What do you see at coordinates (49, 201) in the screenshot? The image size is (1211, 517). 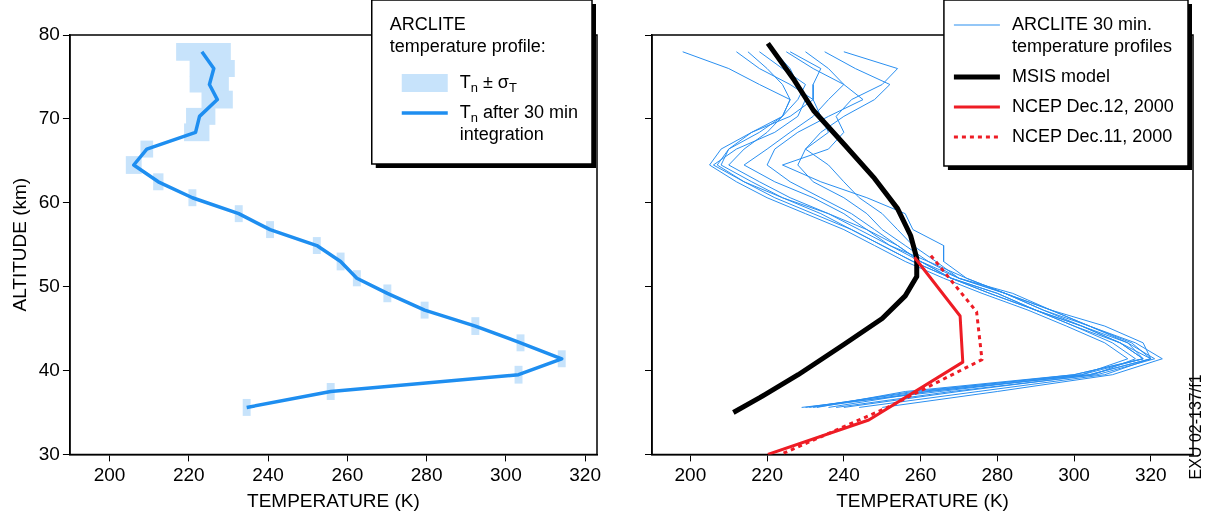 I see `y-tick-label: 60` at bounding box center [49, 201].